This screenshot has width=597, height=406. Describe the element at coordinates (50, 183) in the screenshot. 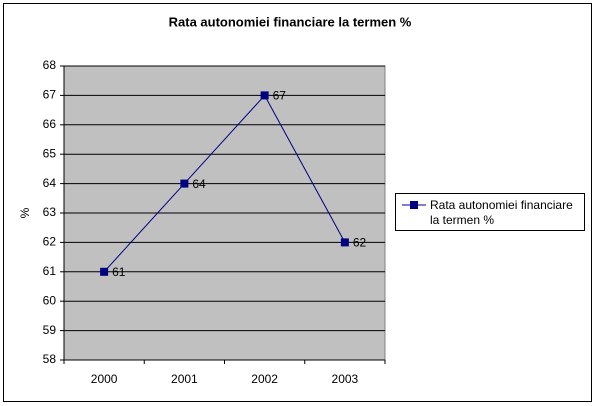

I see `y-tick-label: 64` at that location.